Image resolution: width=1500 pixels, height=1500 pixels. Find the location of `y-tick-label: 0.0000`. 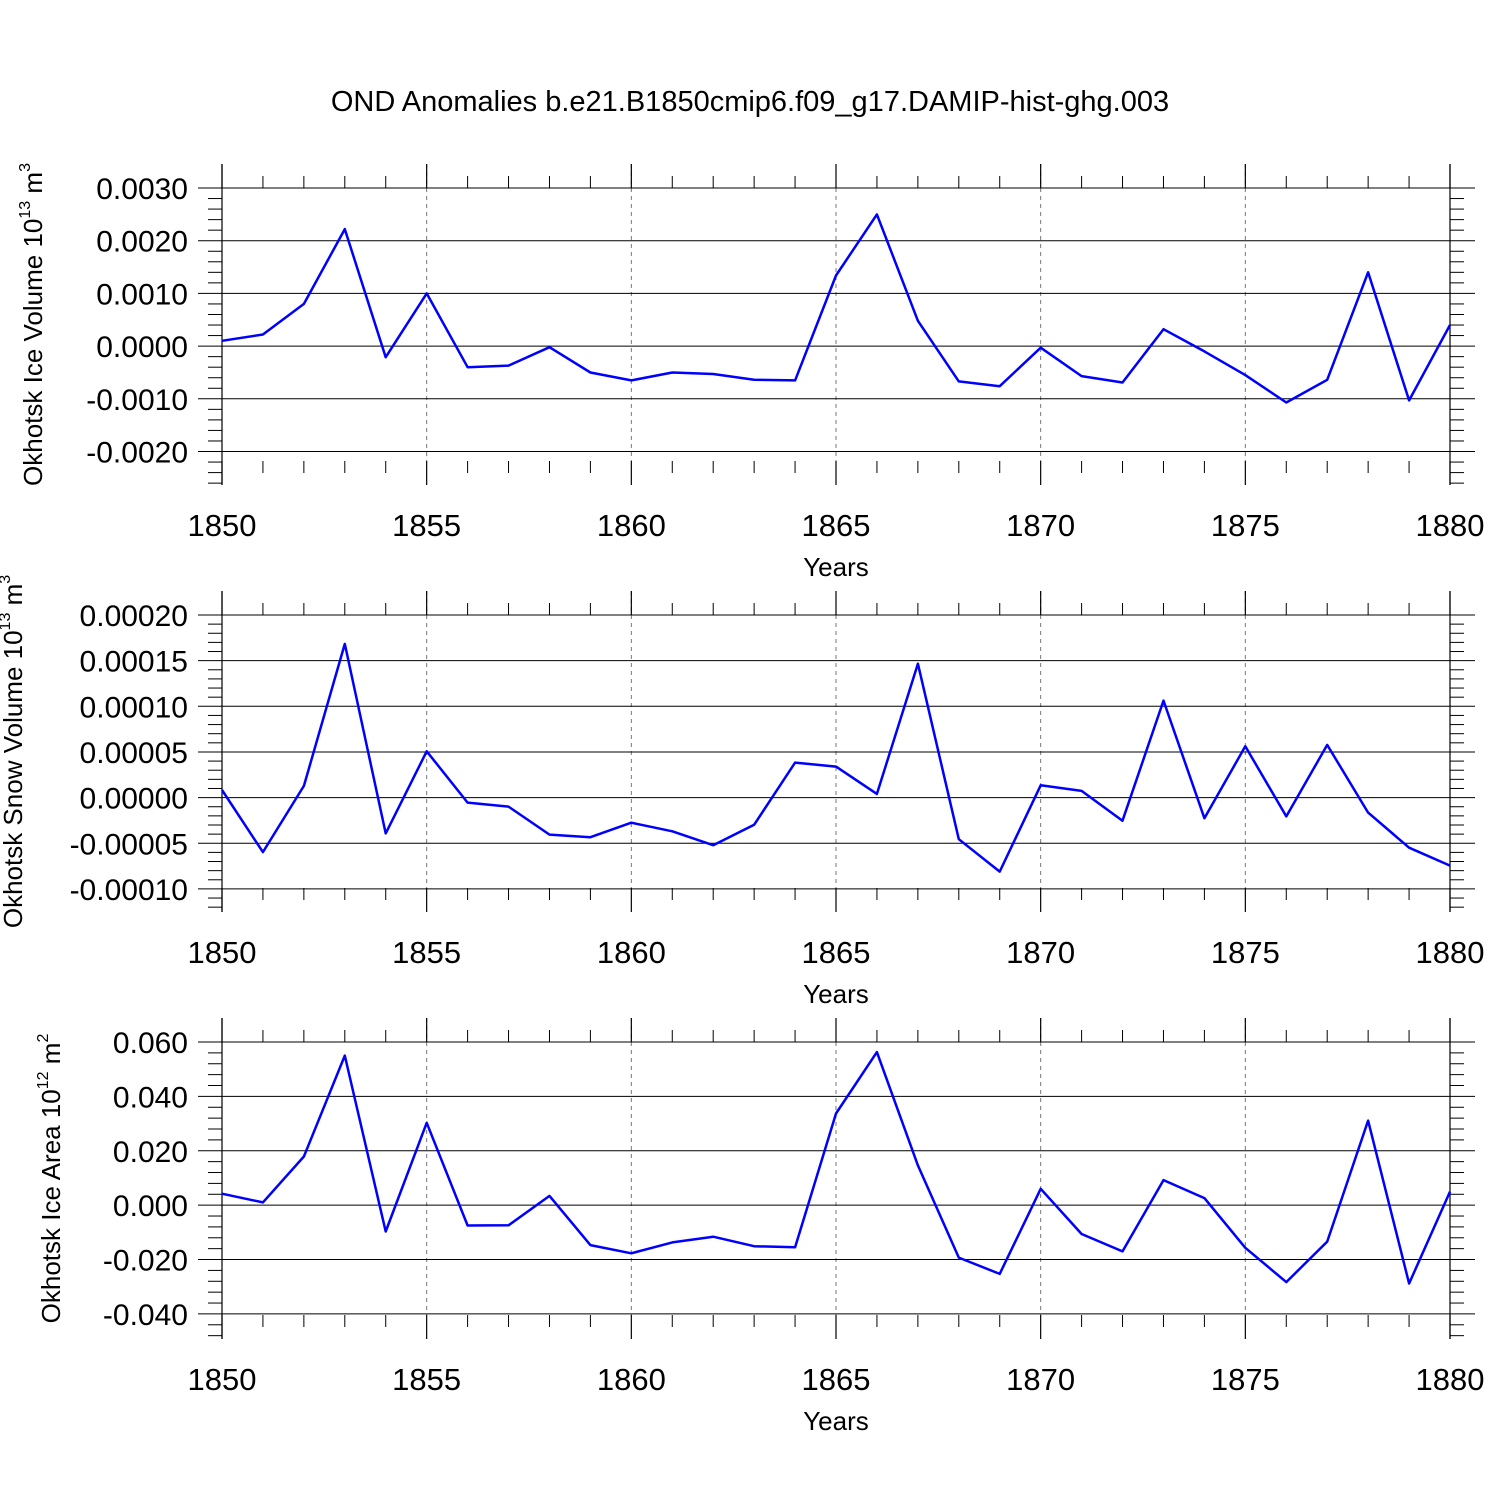

y-tick-label: 0.0000 is located at coordinates (142, 347).